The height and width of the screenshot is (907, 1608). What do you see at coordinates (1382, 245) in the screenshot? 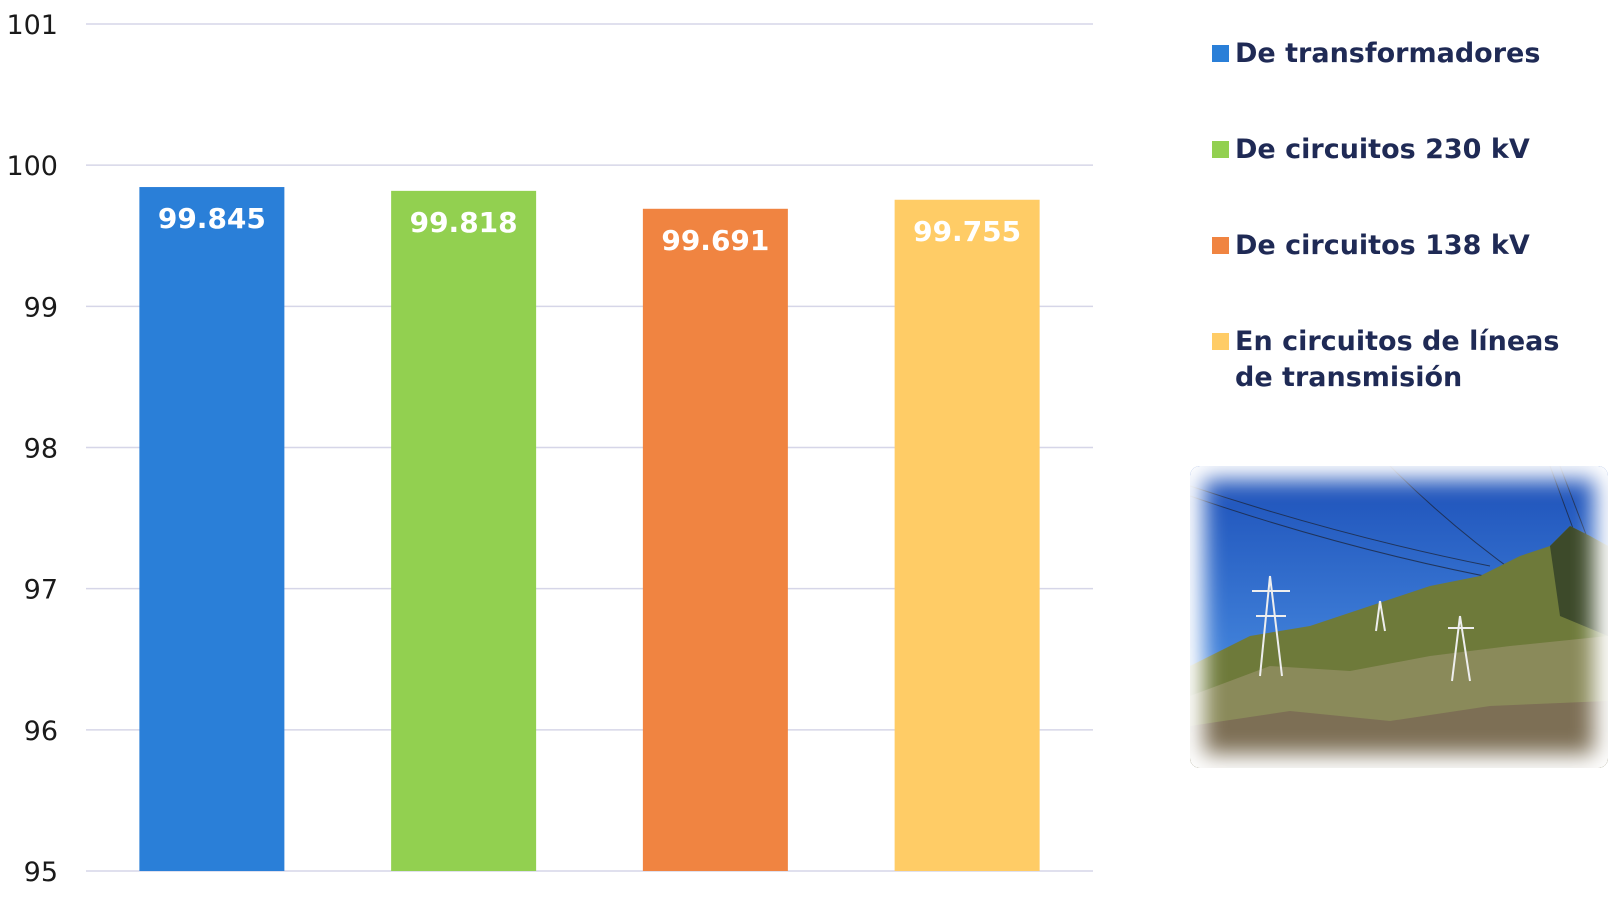
I see `legend-label: De circuitos 138 kV` at bounding box center [1382, 245].